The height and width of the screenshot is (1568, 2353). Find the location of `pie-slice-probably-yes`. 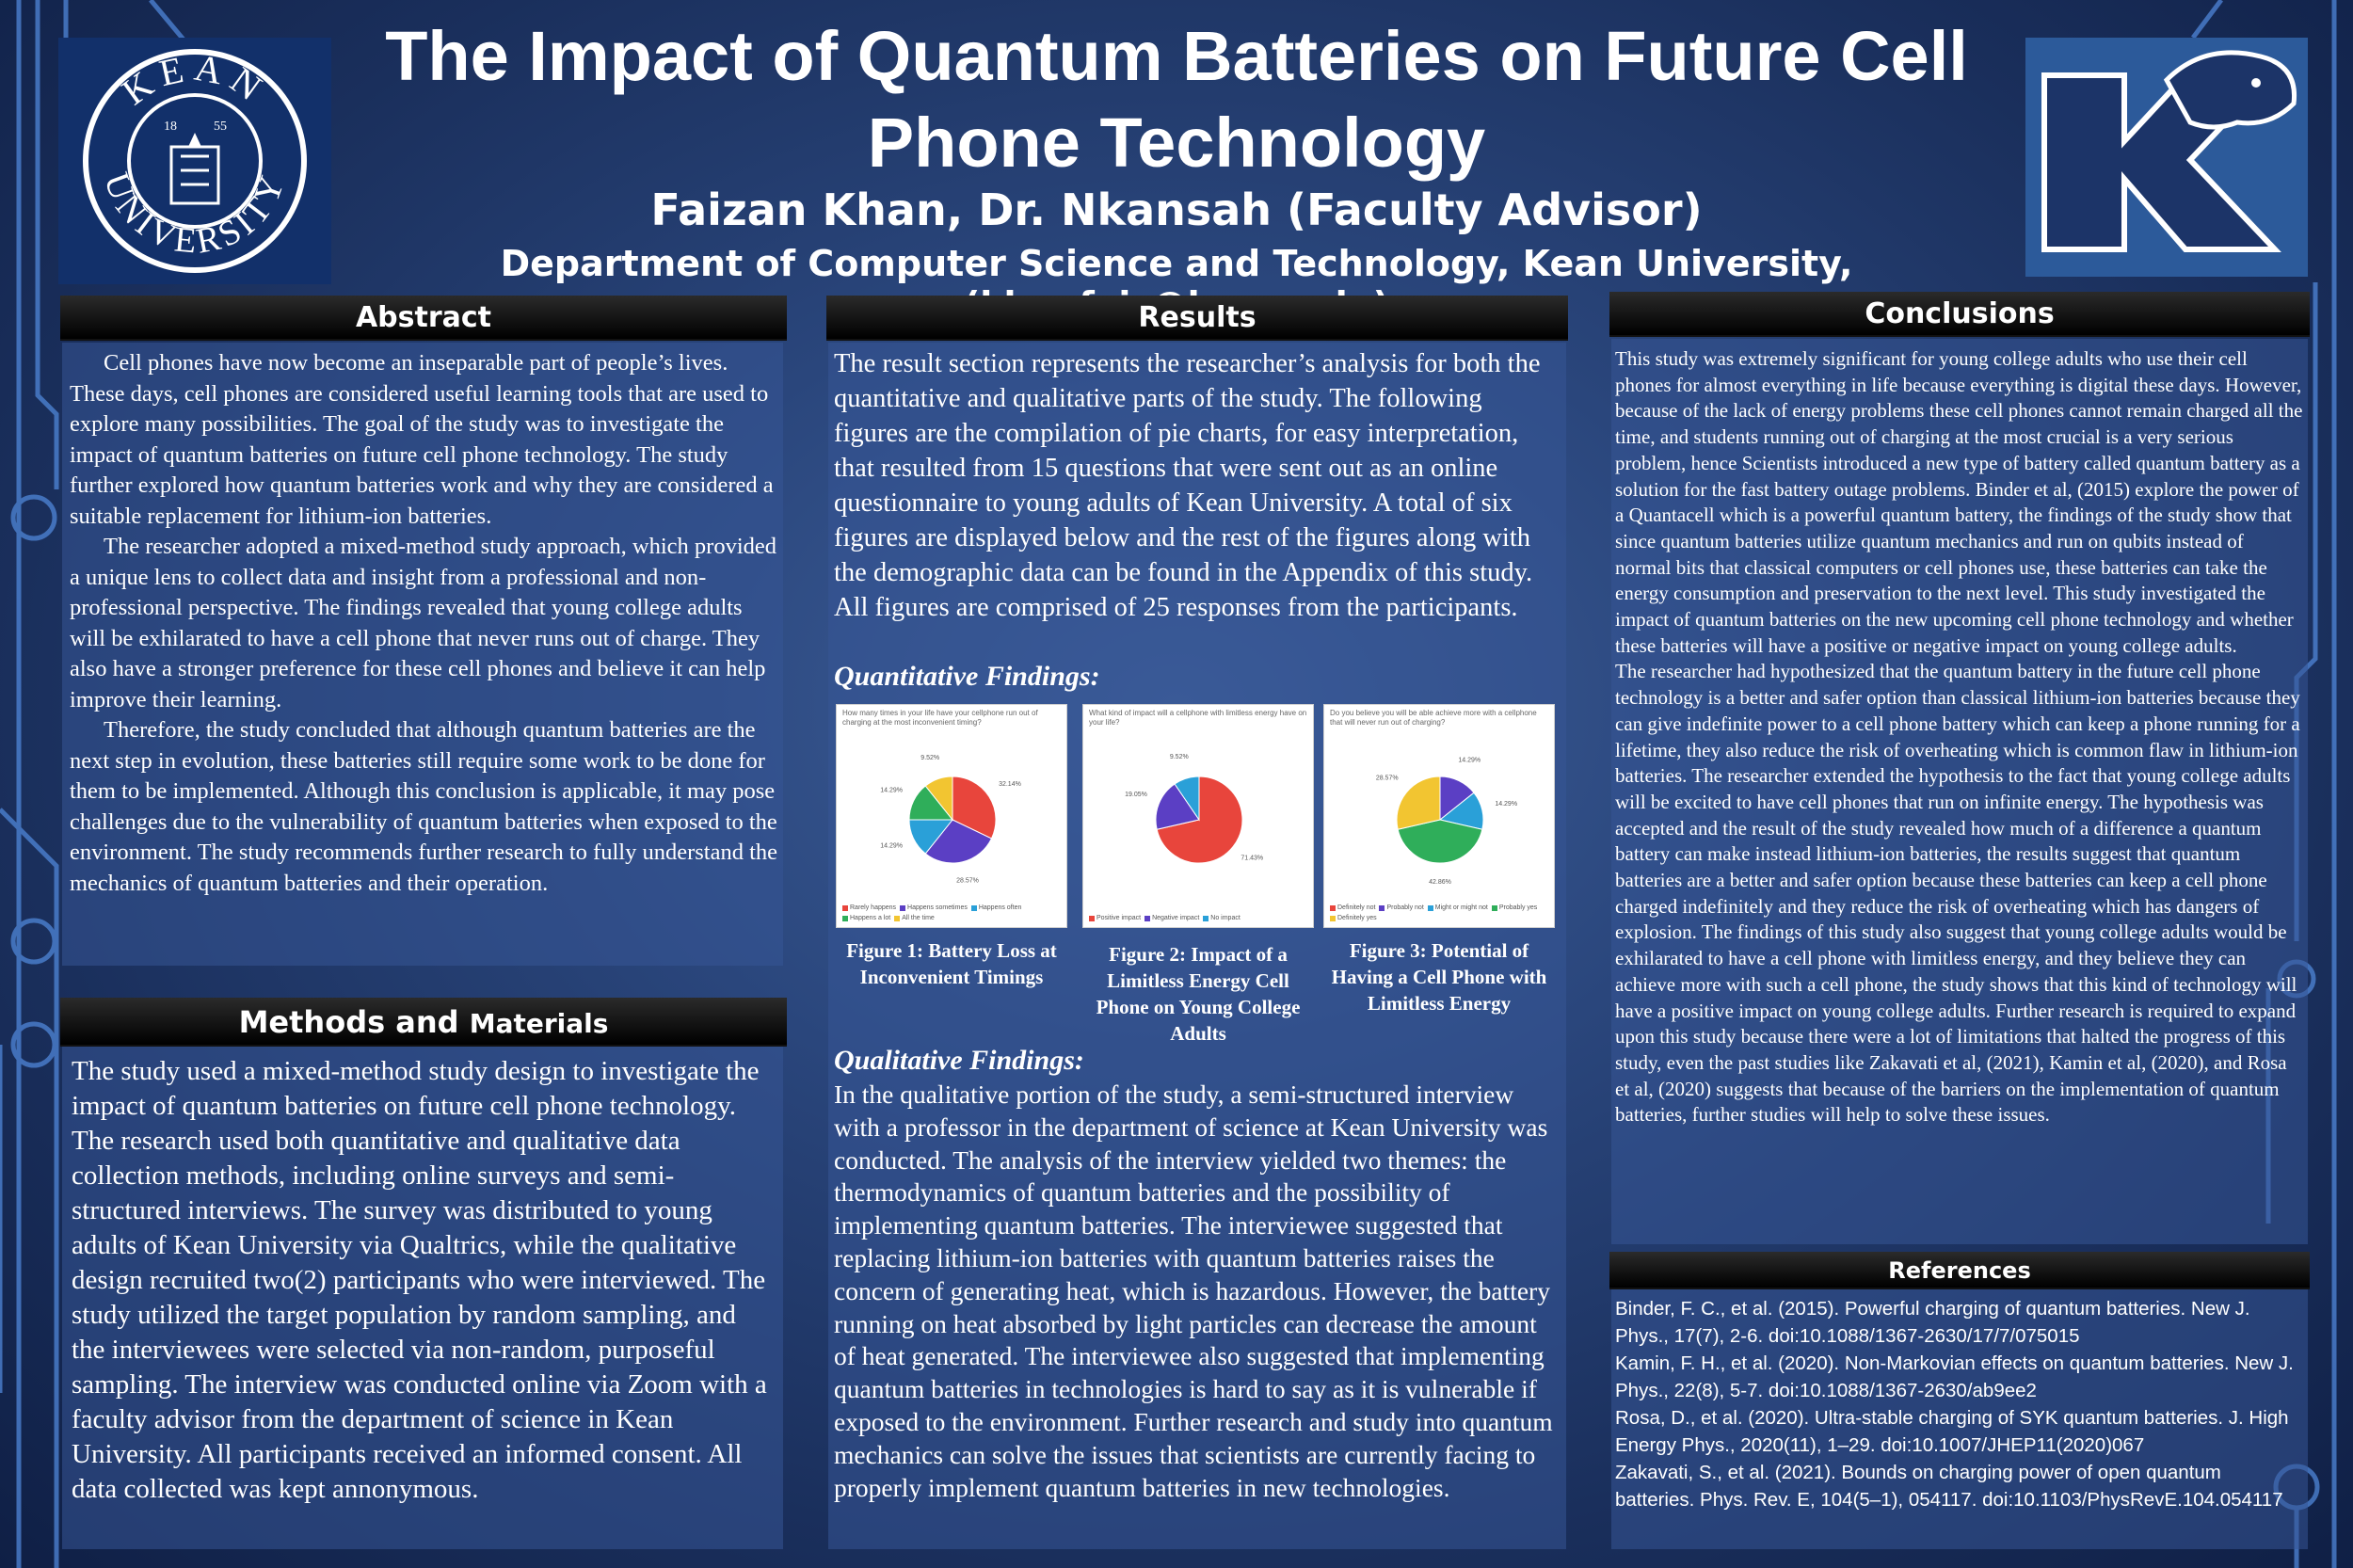

pie-slice-probably-yes is located at coordinates (1440, 841).